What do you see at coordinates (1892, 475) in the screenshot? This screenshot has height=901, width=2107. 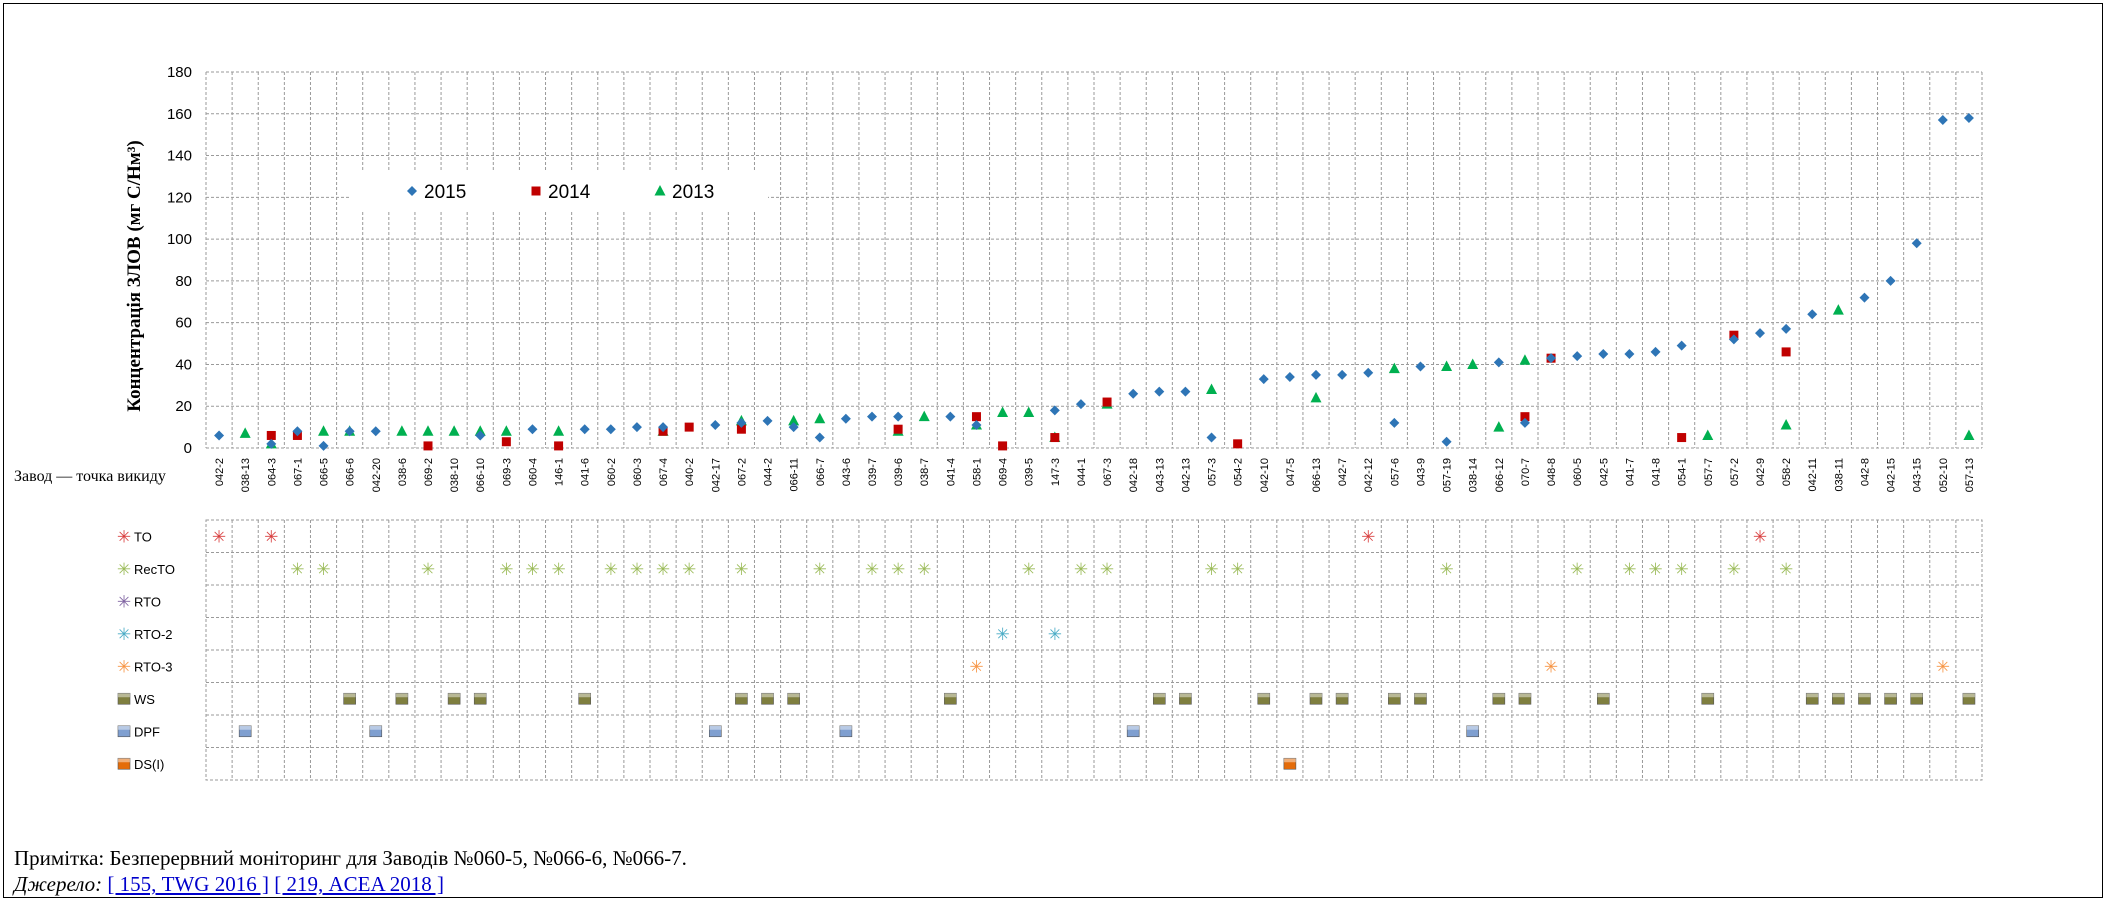 I see `x-tick-label: 042-15` at bounding box center [1892, 475].